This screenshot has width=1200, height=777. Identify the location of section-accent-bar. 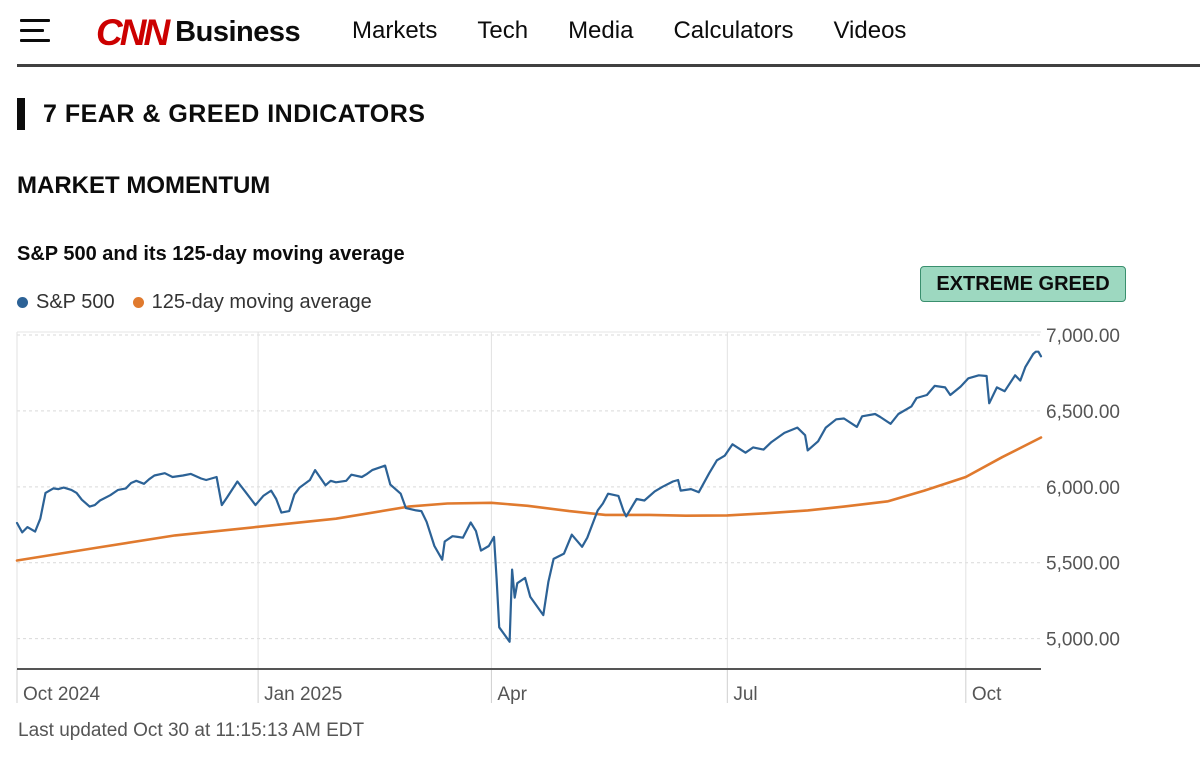
(21, 114).